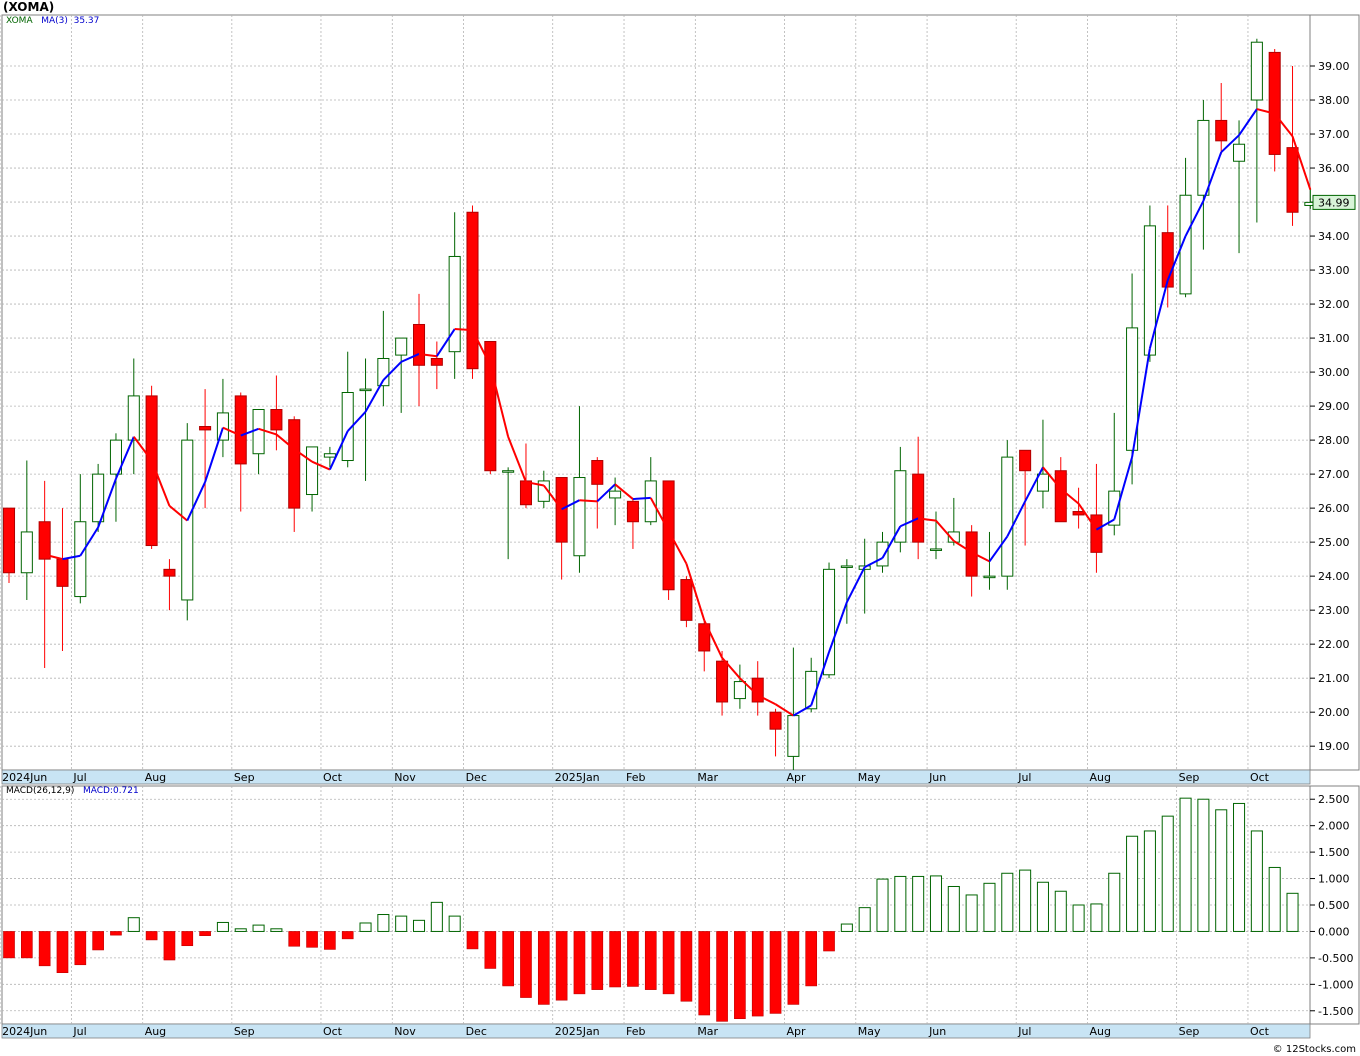  I want to click on legend-ma-label: MA(3), so click(54, 21).